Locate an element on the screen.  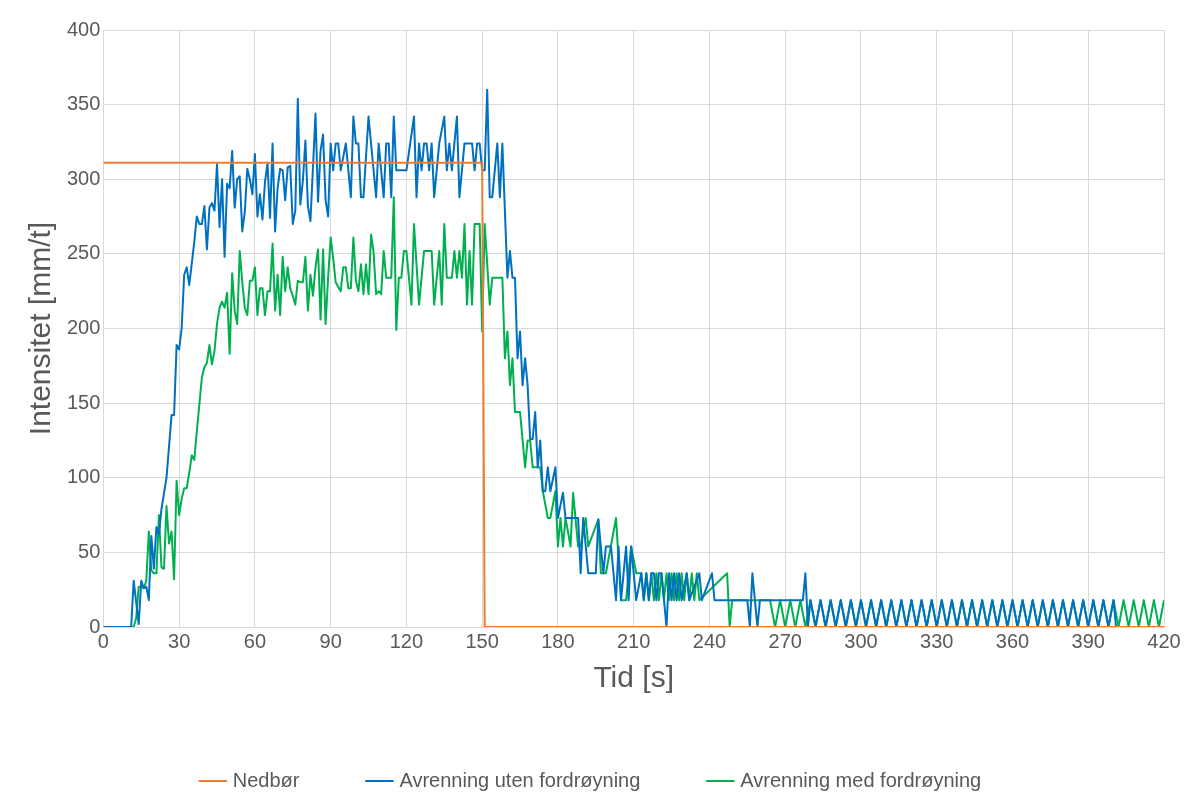
x-tick-label: 180 is located at coordinates (558, 640).